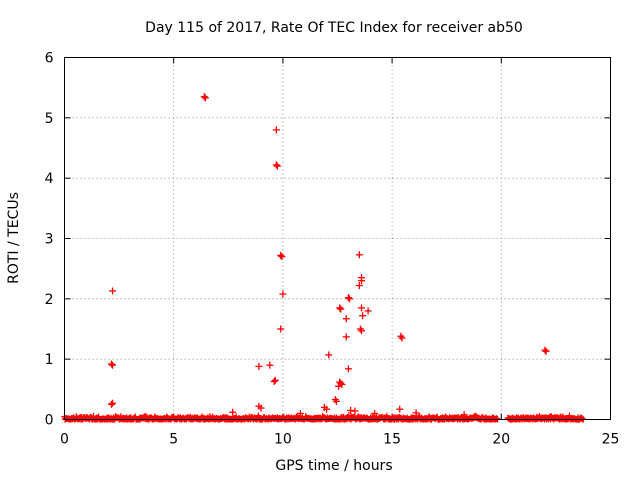 The height and width of the screenshot is (480, 640). What do you see at coordinates (501, 440) in the screenshot?
I see `x-tick-label: 20` at bounding box center [501, 440].